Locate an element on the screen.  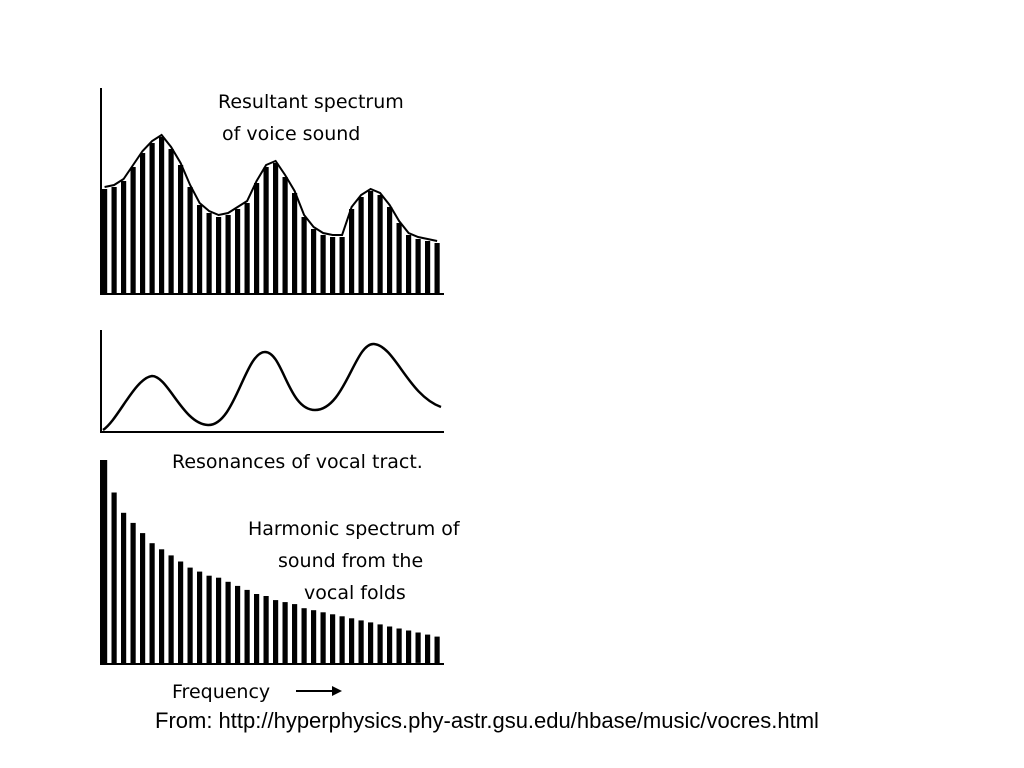
resonance-panel: Resonances of vocal tract. is located at coordinates (272, 401).